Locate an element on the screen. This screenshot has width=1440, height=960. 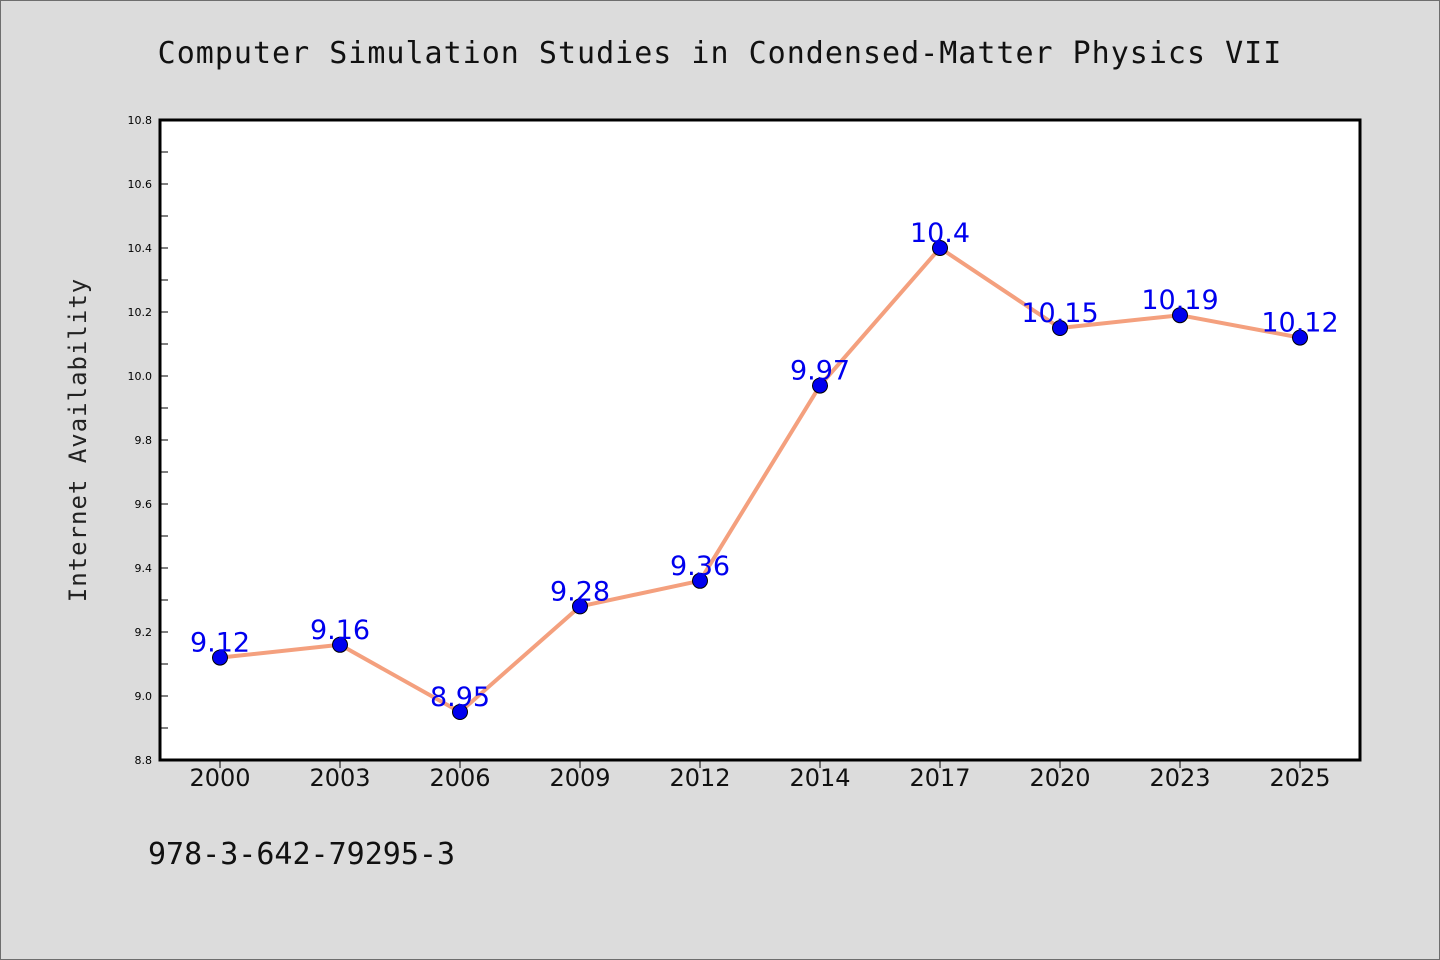
x-tick-label: 2003 is located at coordinates (339, 778).